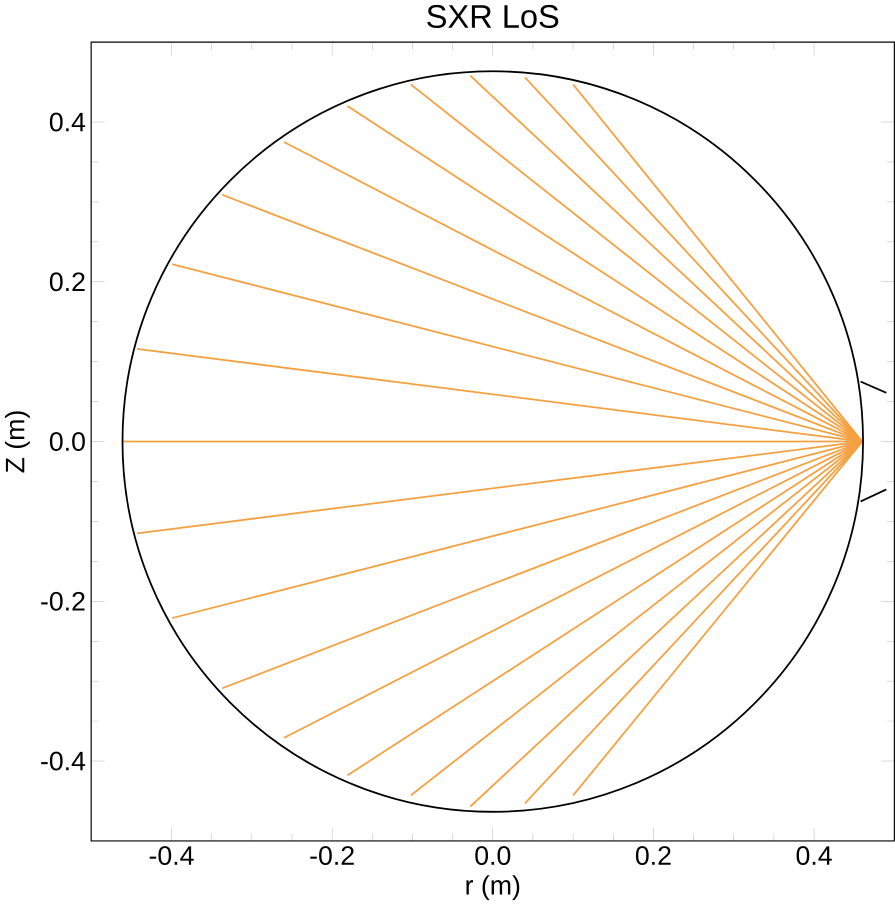  Describe the element at coordinates (63, 761) in the screenshot. I see `y-tick-label: -0.4` at that location.